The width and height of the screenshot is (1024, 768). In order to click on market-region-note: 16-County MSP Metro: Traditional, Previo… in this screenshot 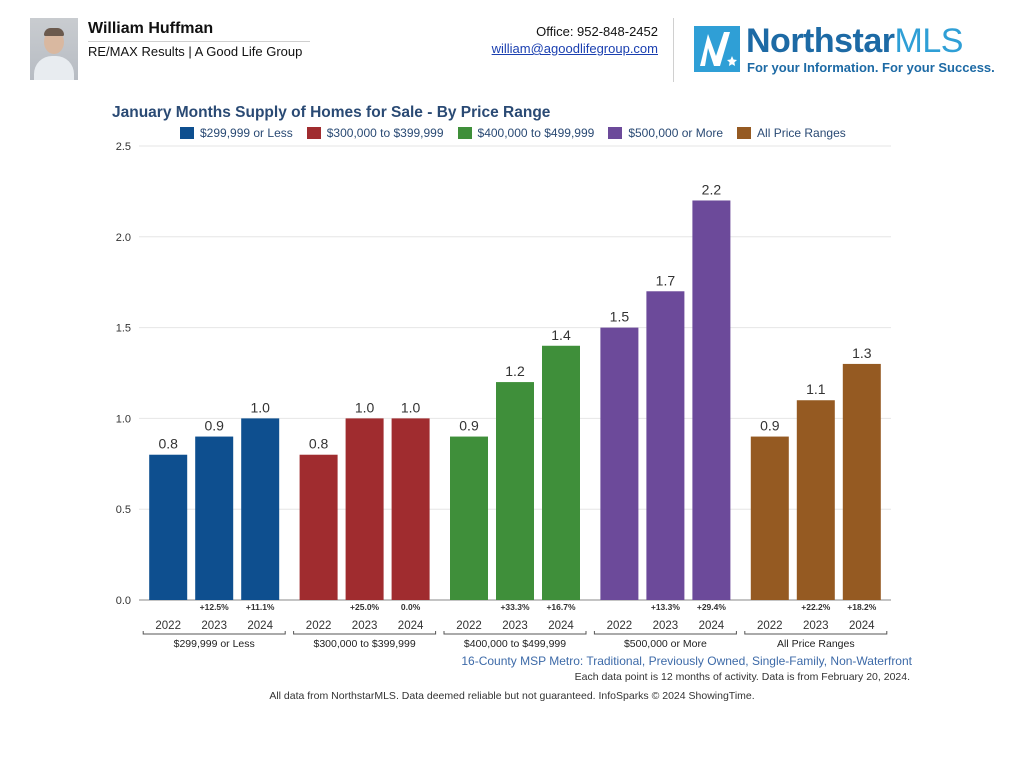, I will do `click(686, 661)`.